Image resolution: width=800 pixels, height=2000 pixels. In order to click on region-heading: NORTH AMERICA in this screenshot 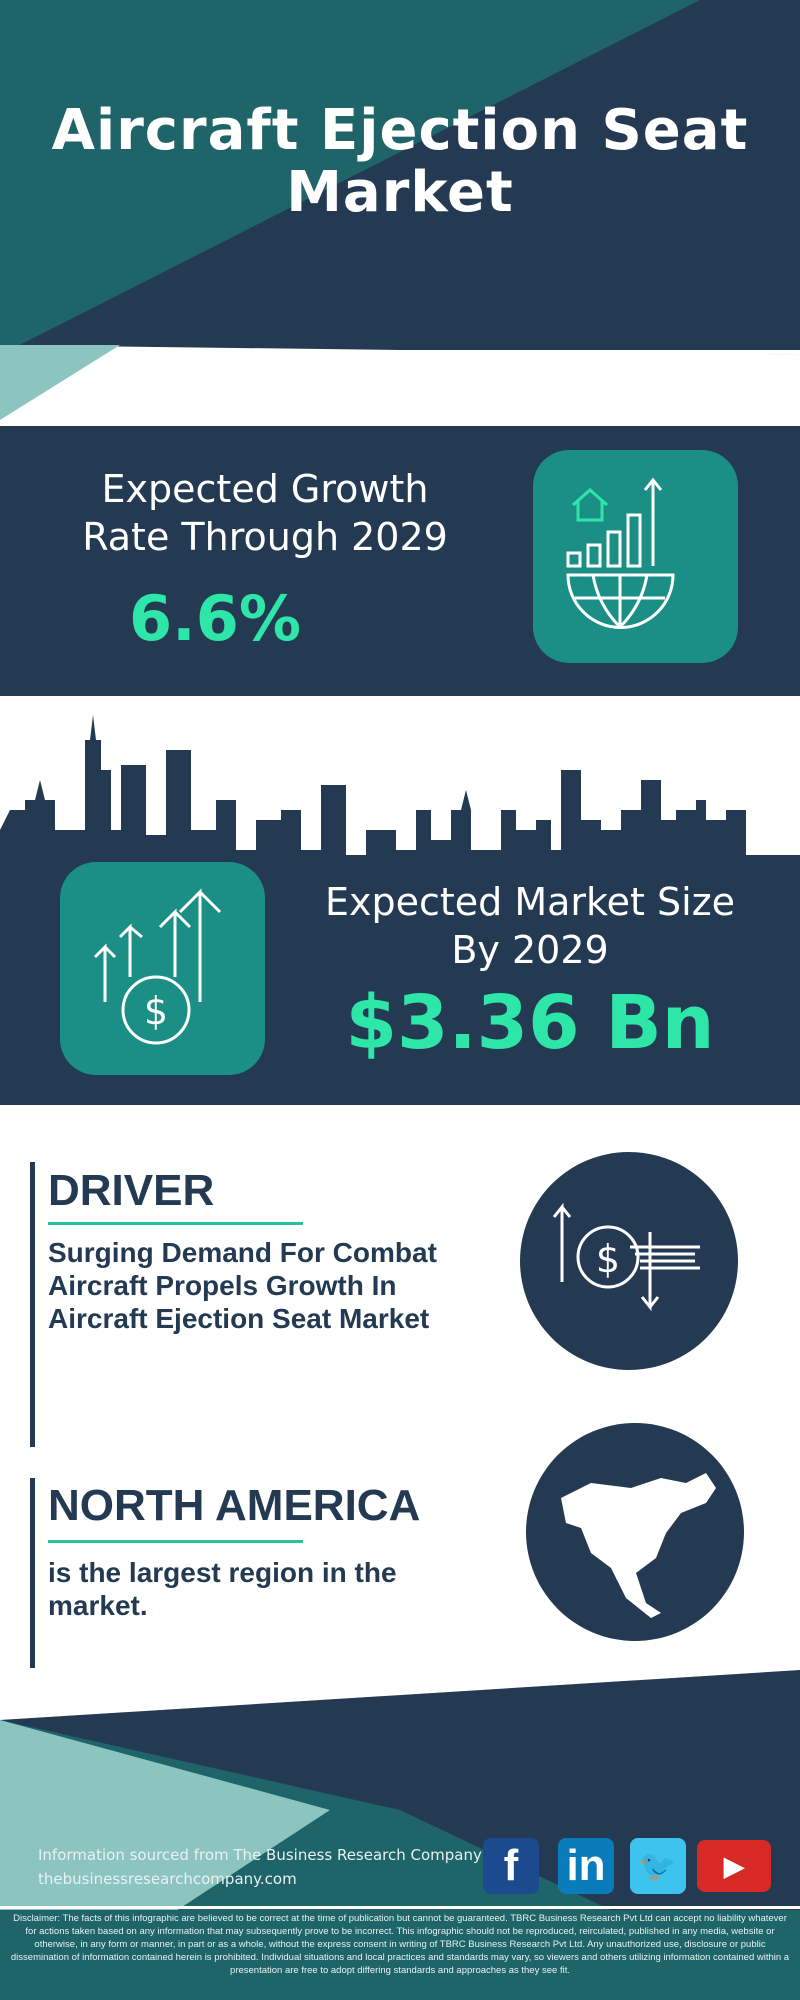, I will do `click(234, 1505)`.